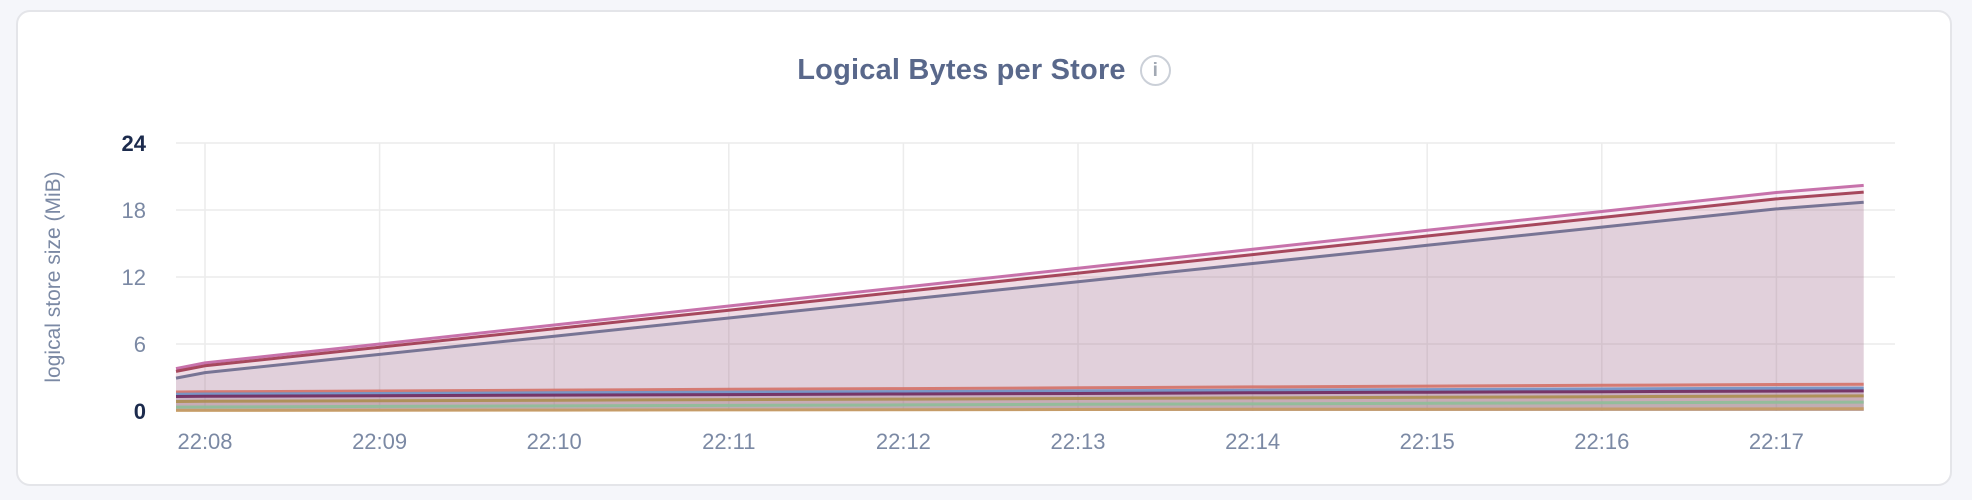 The height and width of the screenshot is (500, 1972). I want to click on chart-header: Logical Bytes per Store i, so click(984, 70).